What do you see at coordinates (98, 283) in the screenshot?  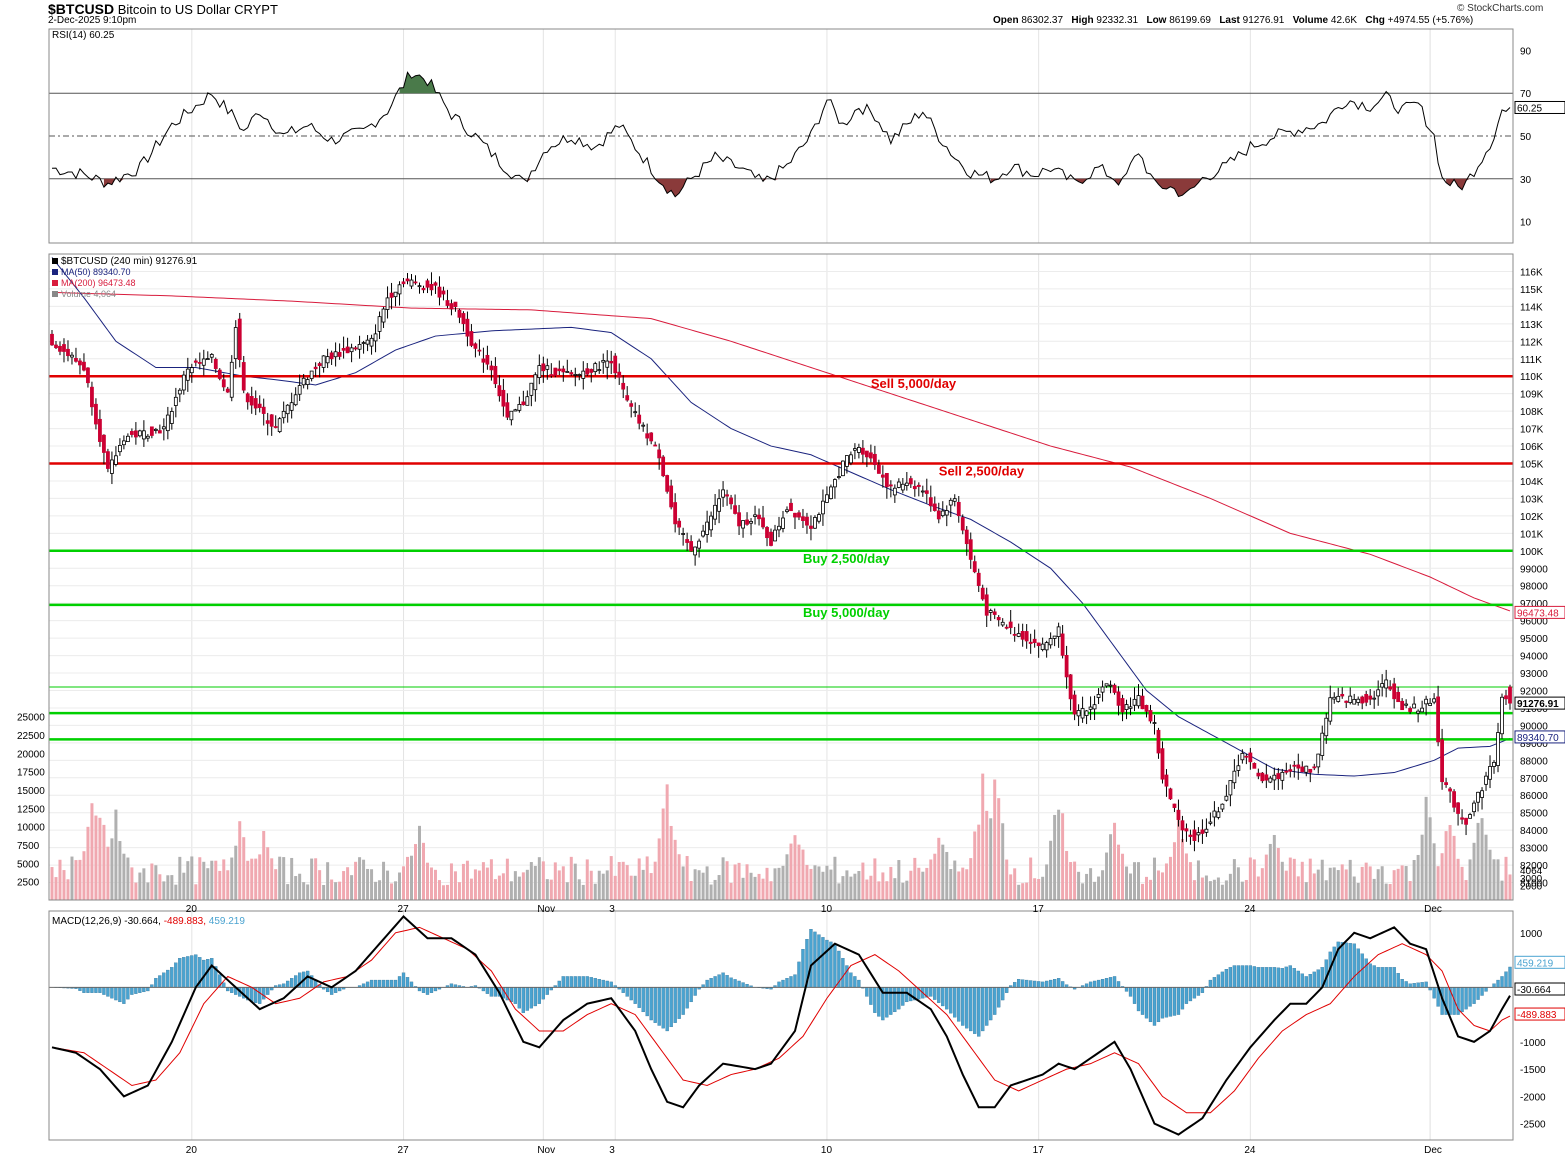 I see `legend-entry: MA(200) 96473.48` at bounding box center [98, 283].